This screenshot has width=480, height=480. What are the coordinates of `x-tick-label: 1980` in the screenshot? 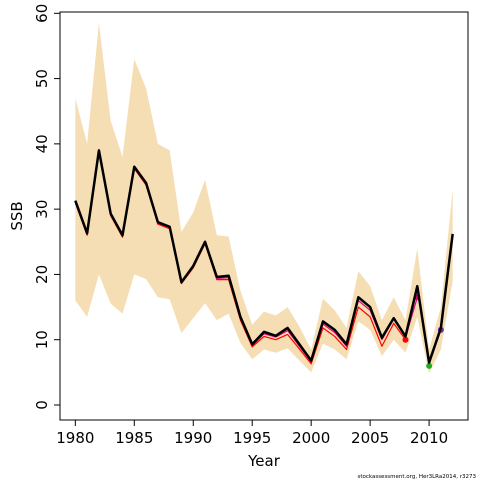 It's located at (75, 438).